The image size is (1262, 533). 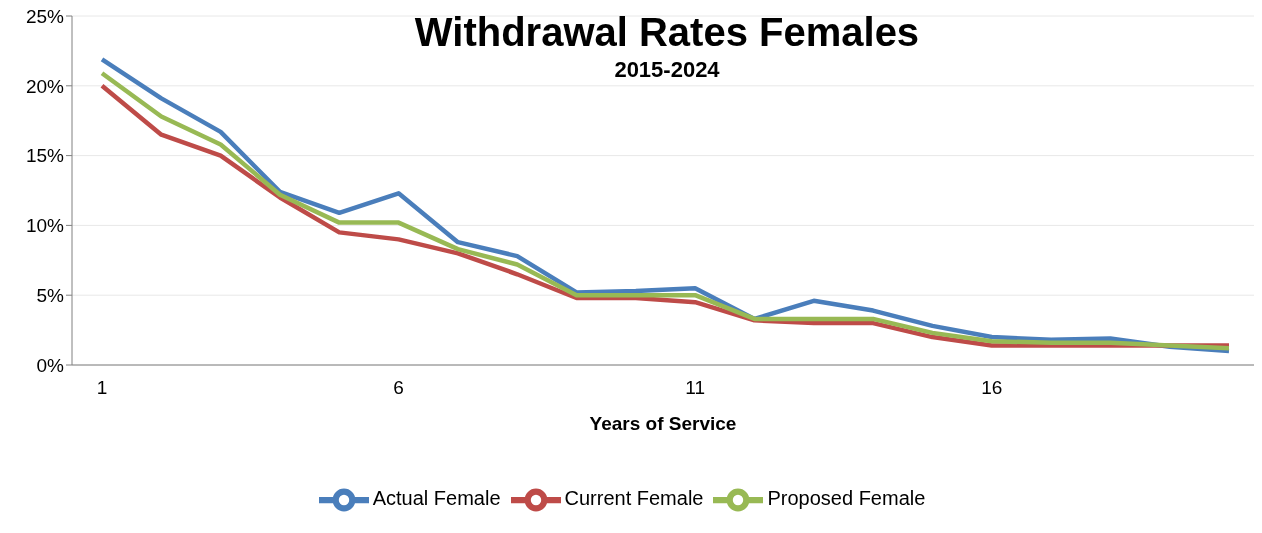 What do you see at coordinates (45, 156) in the screenshot?
I see `y-tick-label: 15%` at bounding box center [45, 156].